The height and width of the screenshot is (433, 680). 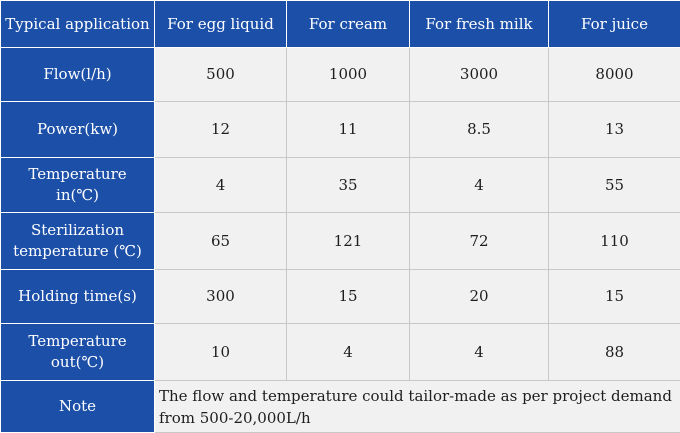 I want to click on table-cell: 12, so click(x=221, y=130).